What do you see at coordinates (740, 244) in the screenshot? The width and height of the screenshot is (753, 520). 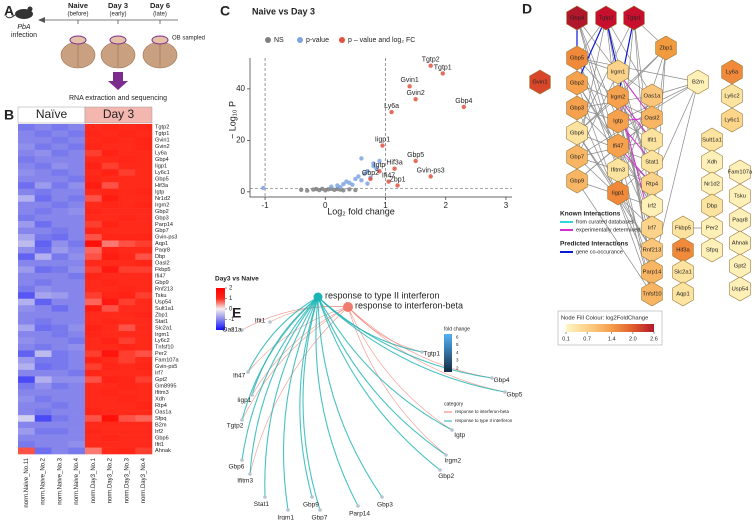 I see `node-label: Ahnak` at bounding box center [740, 244].